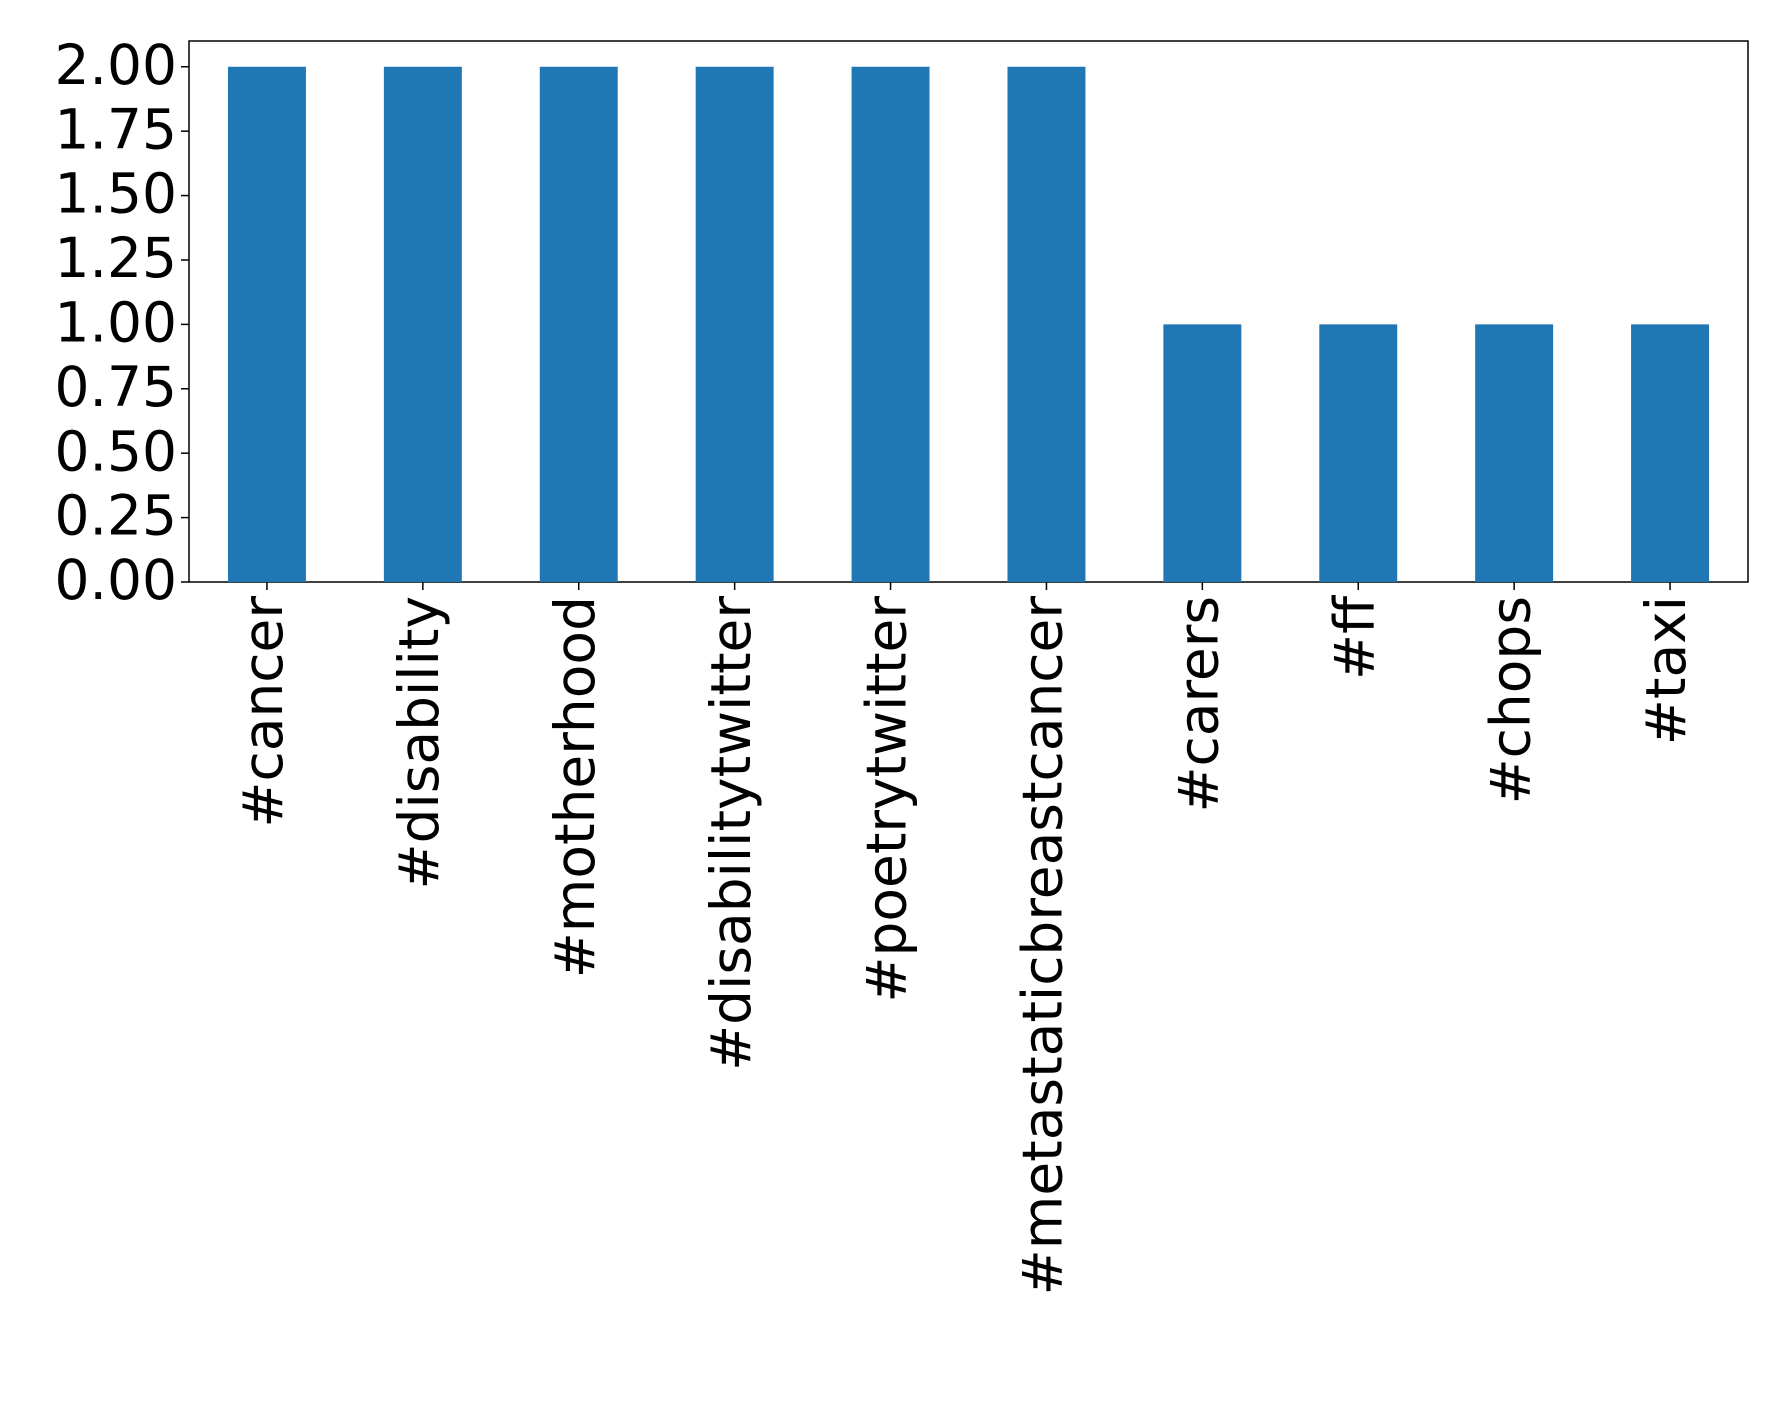 This screenshot has height=1423, width=1778. Describe the element at coordinates (1354, 637) in the screenshot. I see `x-tick-label: #ff` at that location.